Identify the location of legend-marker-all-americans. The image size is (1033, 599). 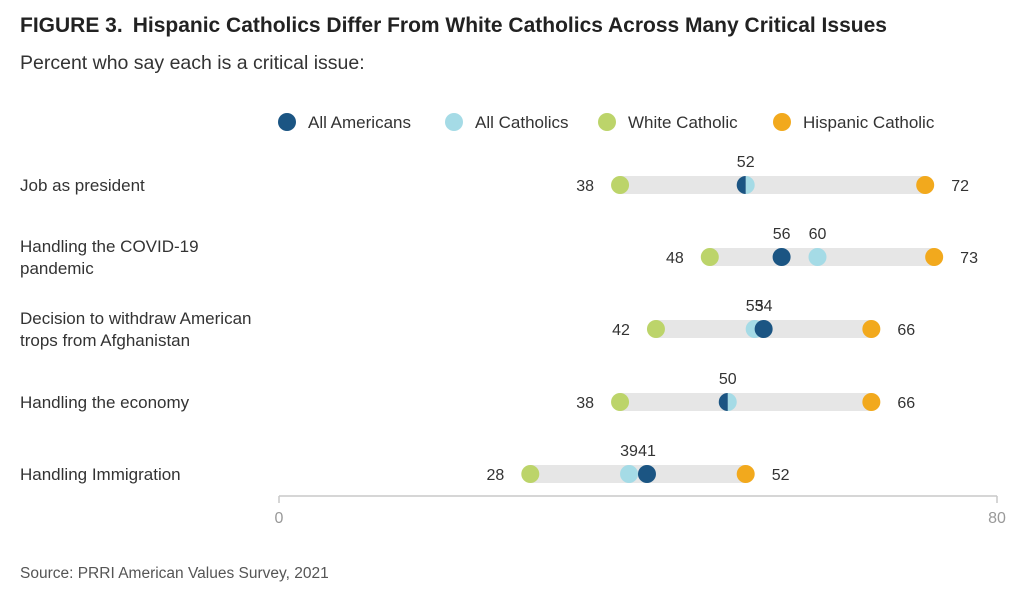
(287, 122).